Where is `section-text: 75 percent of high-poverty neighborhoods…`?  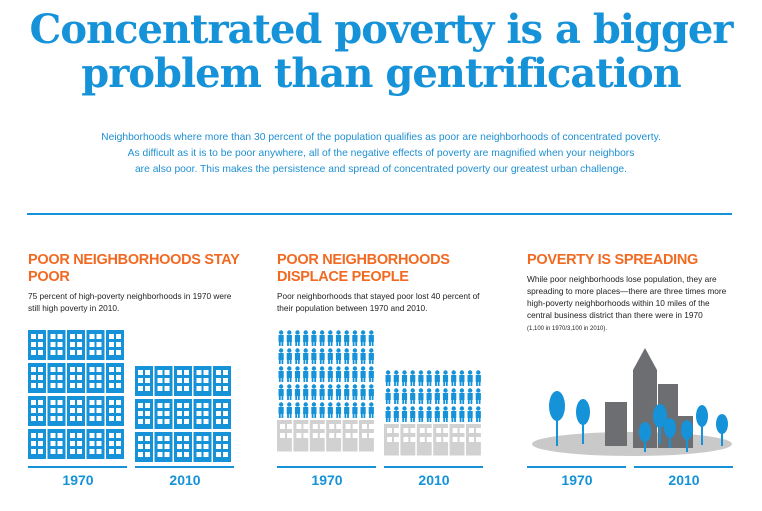 section-text: 75 percent of high-poverty neighborhoods… is located at coordinates (130, 302).